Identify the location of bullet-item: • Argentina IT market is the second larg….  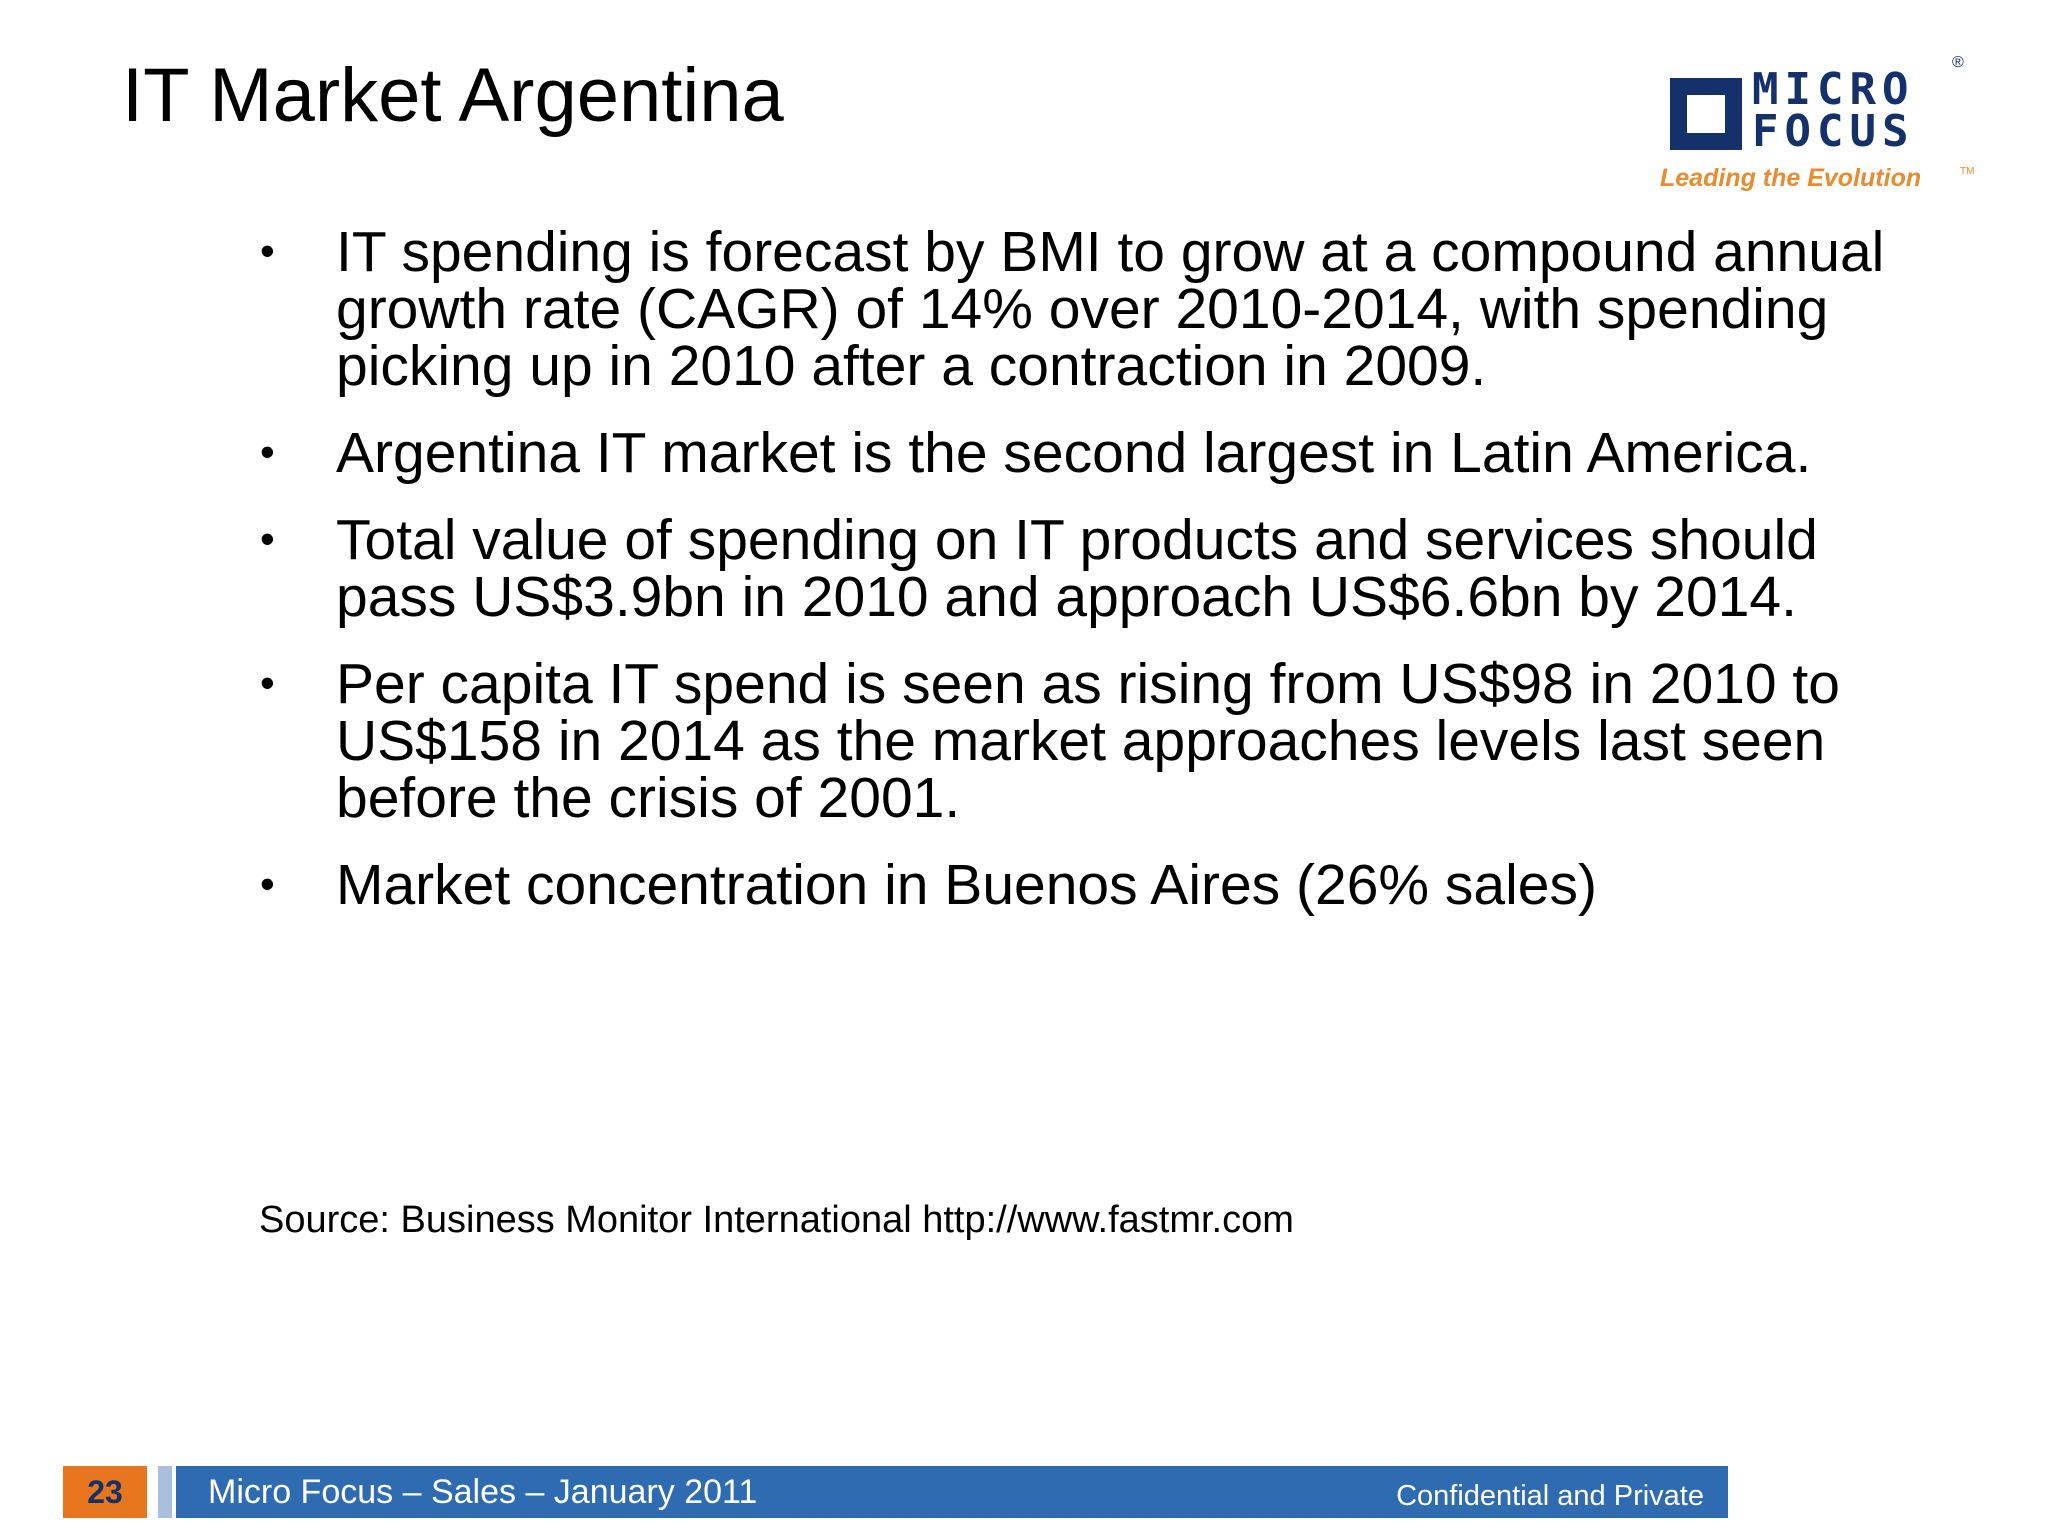
(1076, 453).